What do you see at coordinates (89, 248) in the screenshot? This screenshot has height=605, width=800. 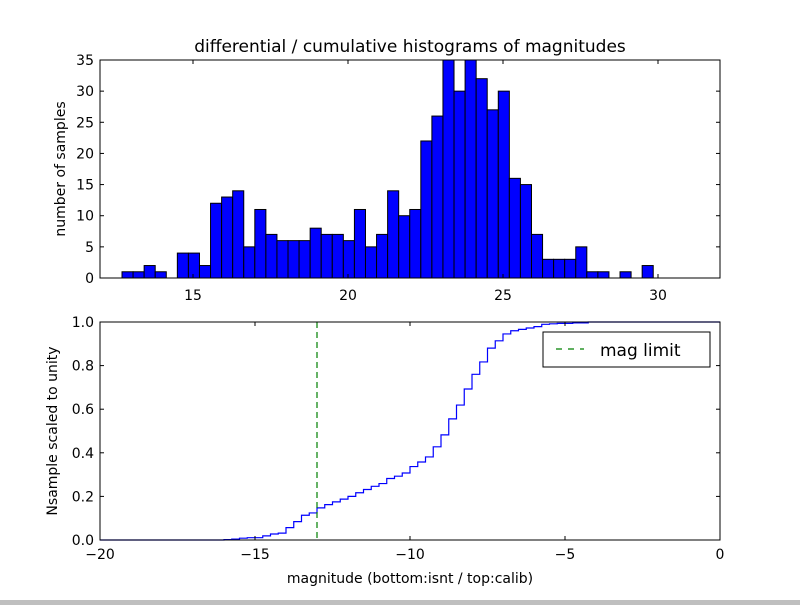 I see `y-tick-label: 5` at bounding box center [89, 248].